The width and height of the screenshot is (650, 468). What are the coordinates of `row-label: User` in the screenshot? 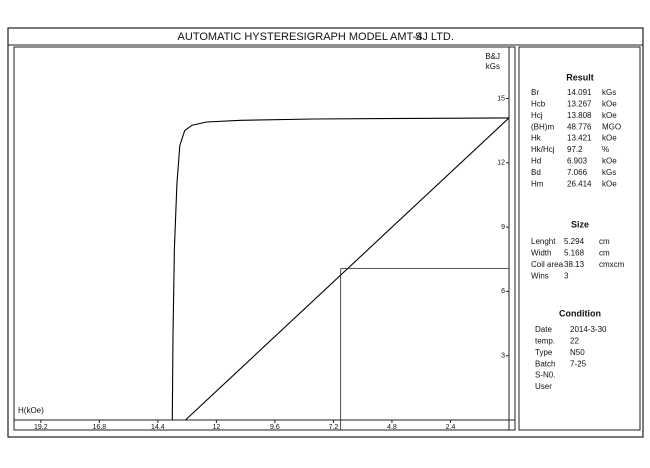 It's located at (543, 386).